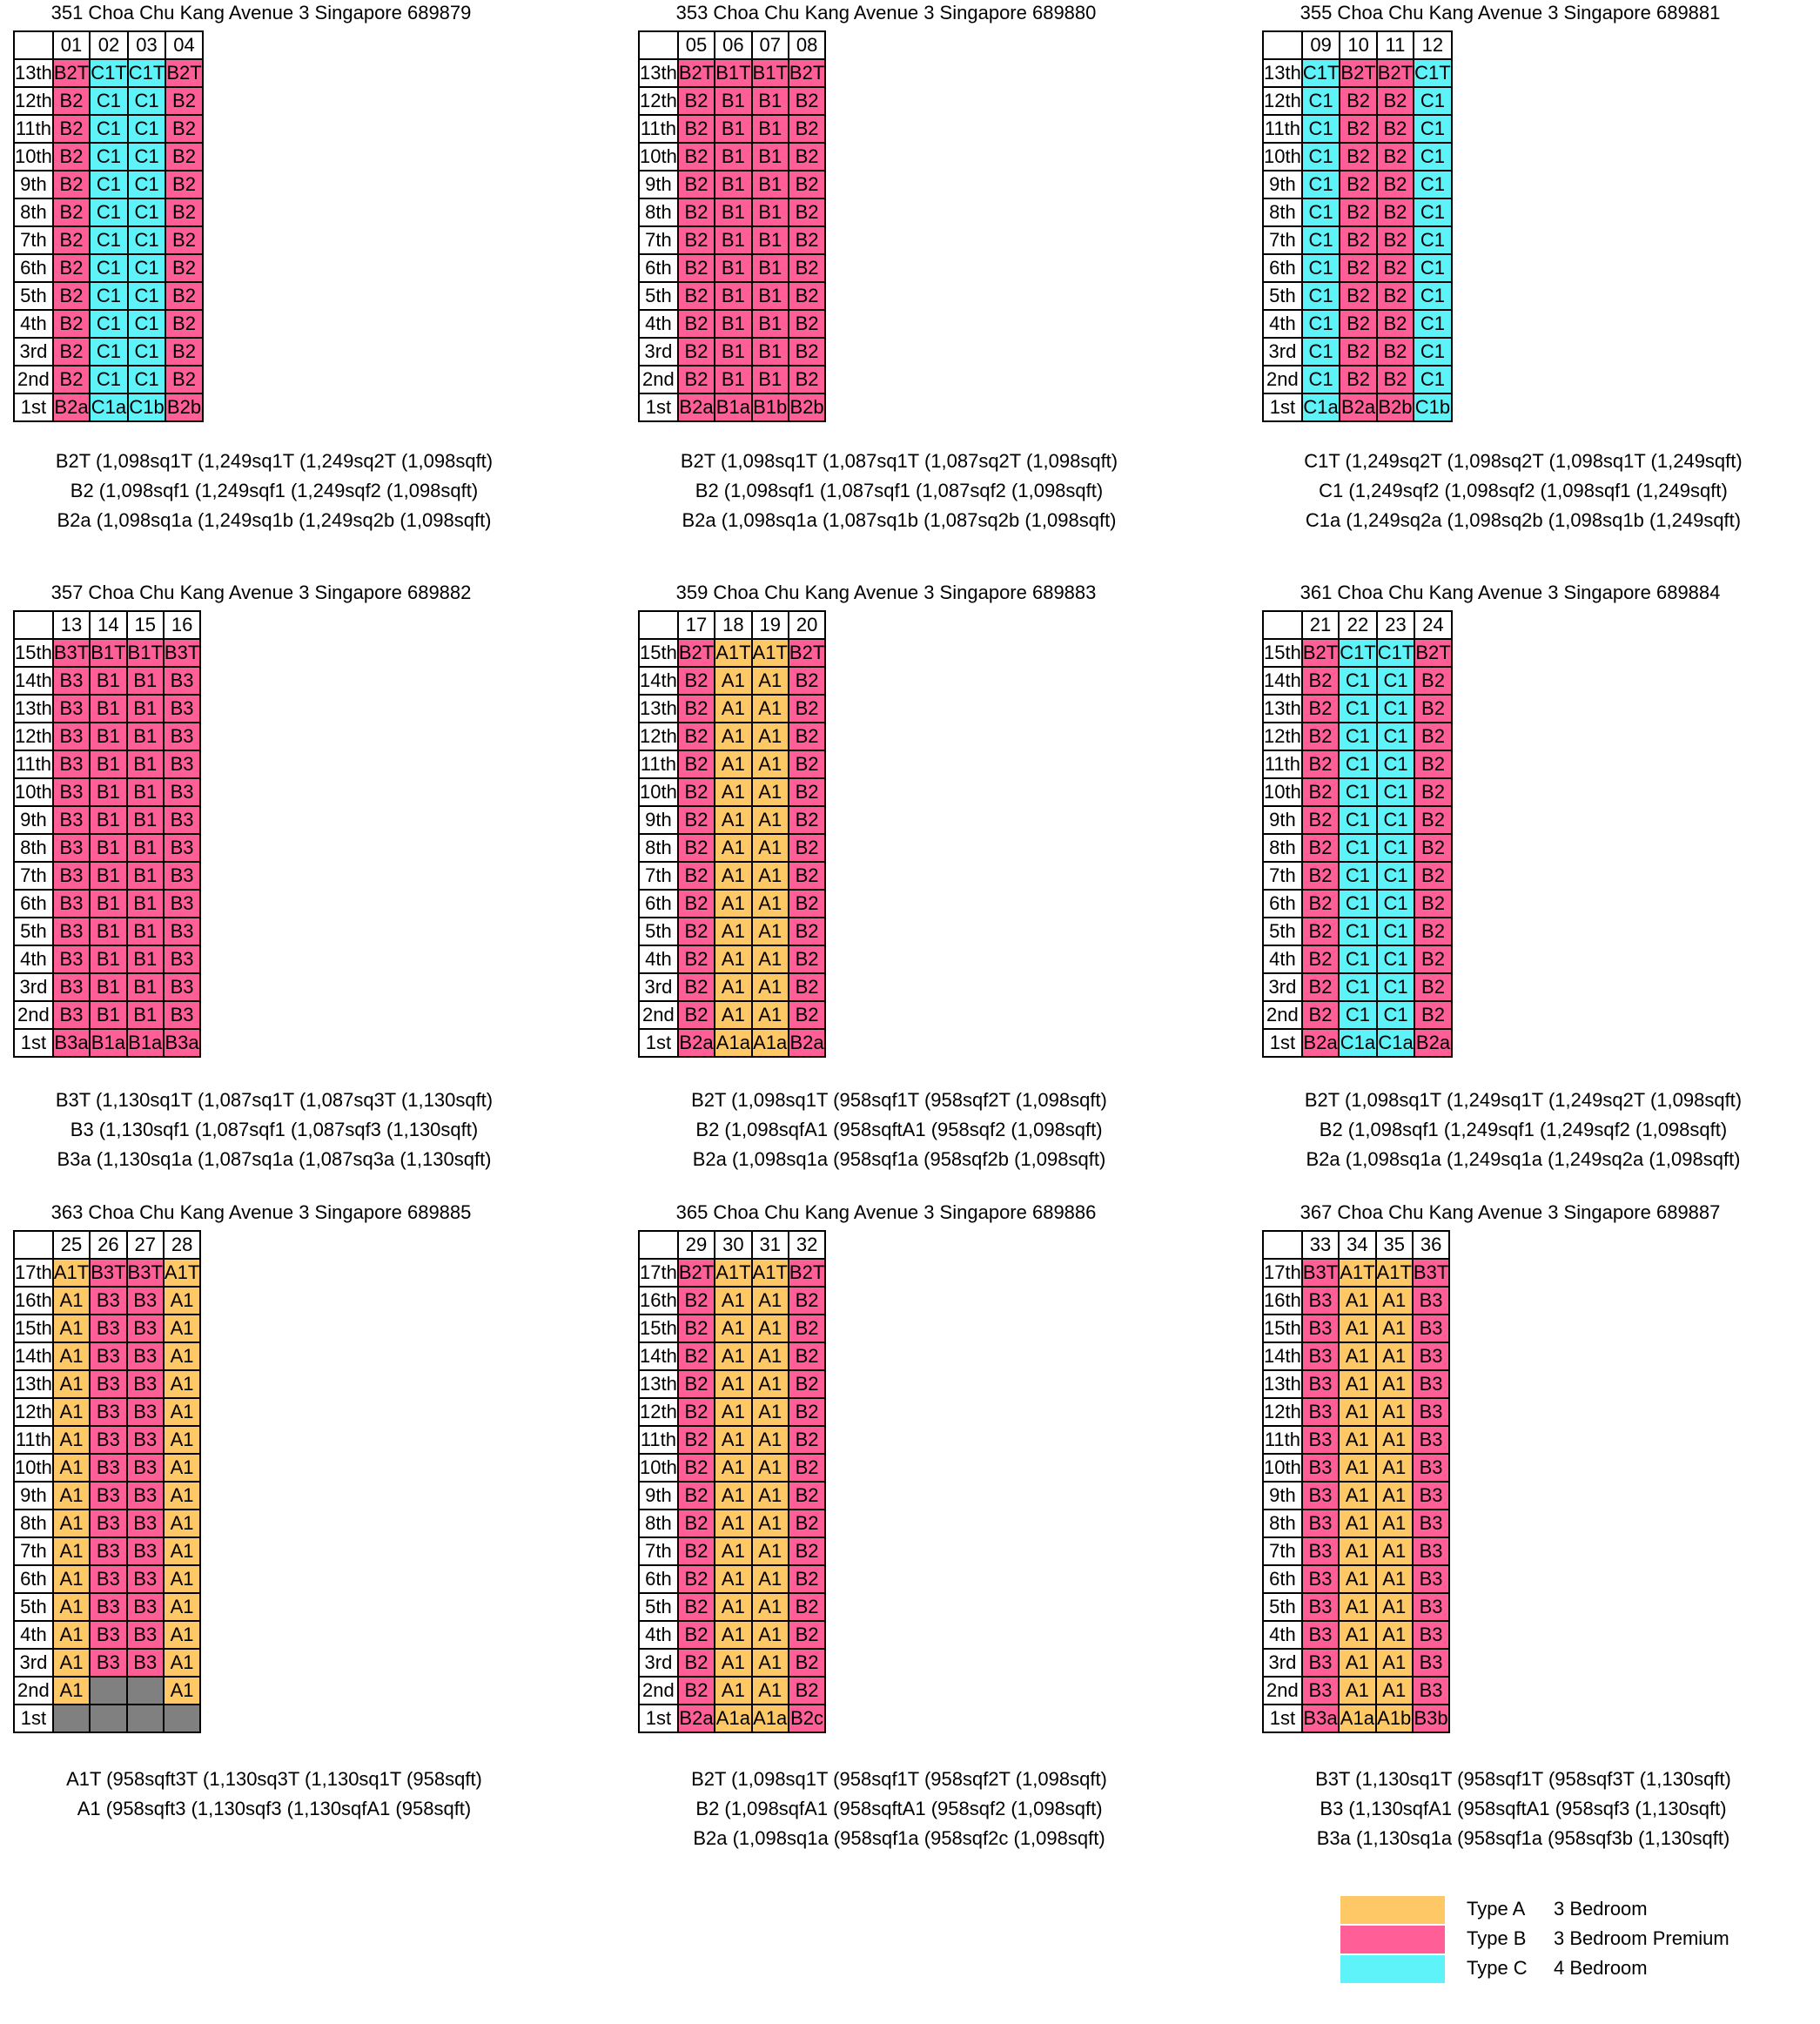  What do you see at coordinates (1357, 1718) in the screenshot?
I see `unit-type-cell: A1a` at bounding box center [1357, 1718].